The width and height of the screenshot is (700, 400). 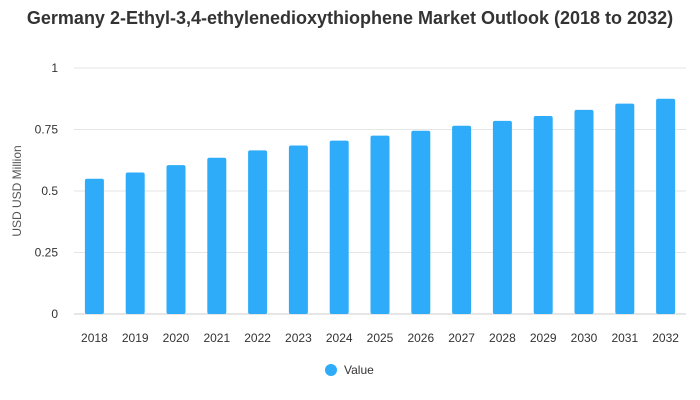 I want to click on x-tick-label-2019: 2019, so click(x=135, y=338).